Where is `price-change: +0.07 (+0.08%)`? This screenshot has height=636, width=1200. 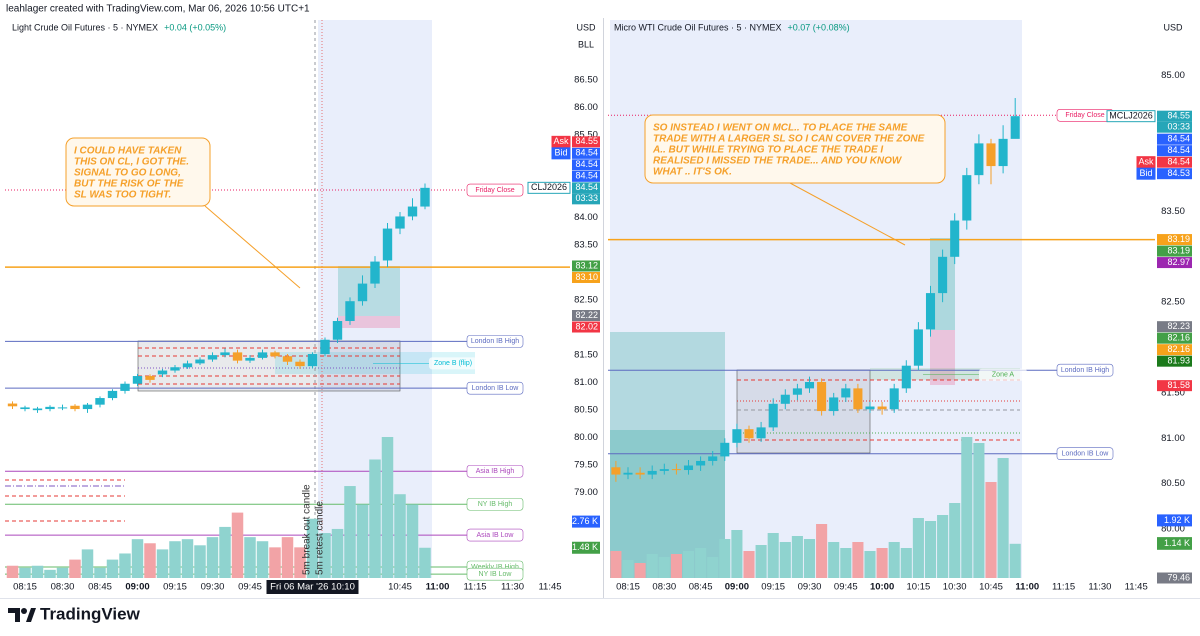 price-change: +0.07 (+0.08%) is located at coordinates (819, 27).